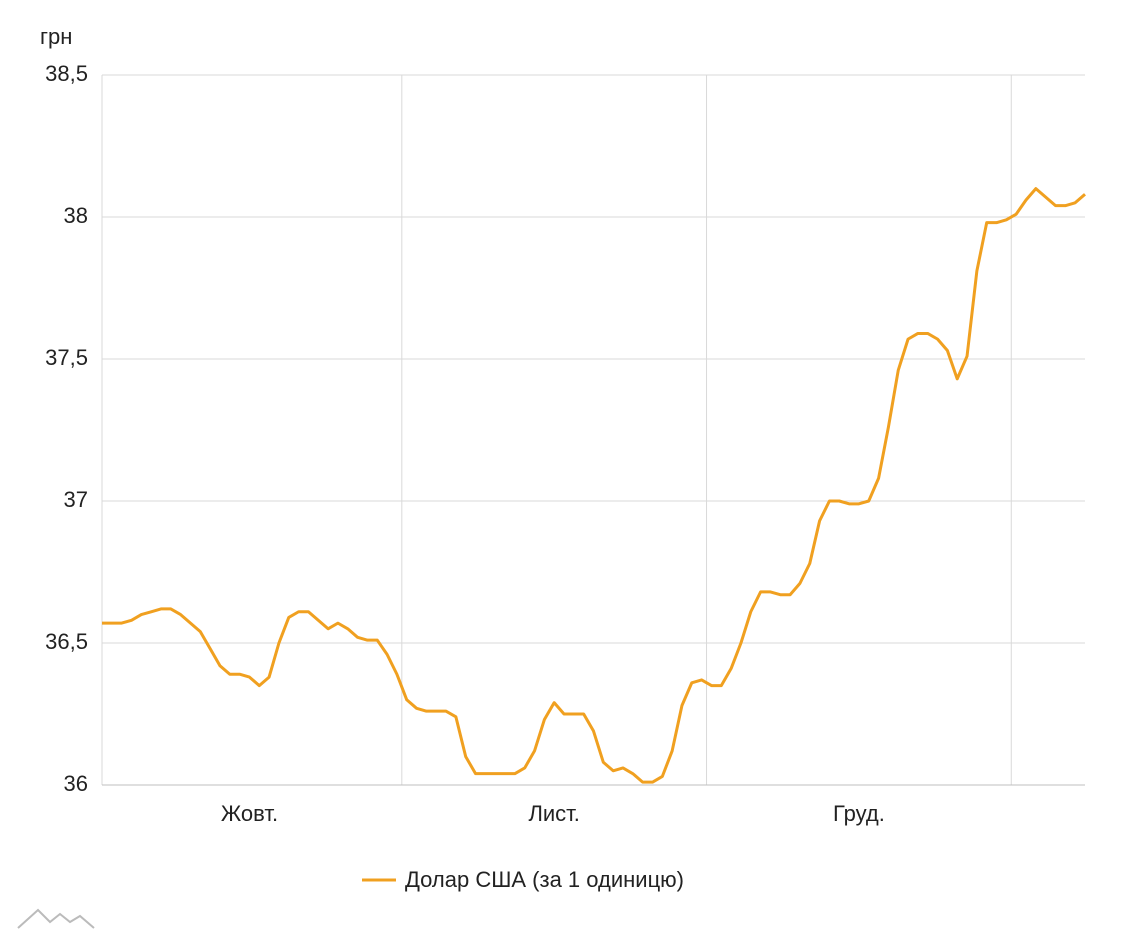 The image size is (1132, 937). What do you see at coordinates (76, 499) in the screenshot?
I see `y-tick-label: 37` at bounding box center [76, 499].